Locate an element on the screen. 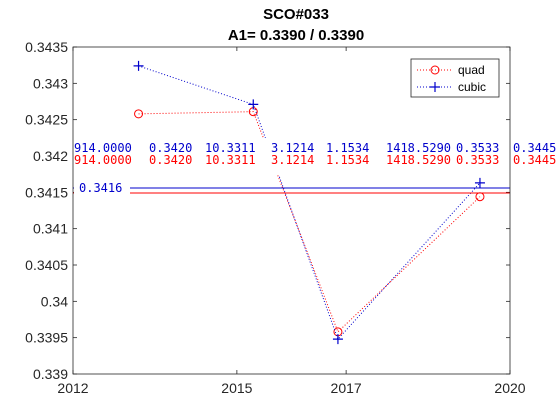 The height and width of the screenshot is (420, 560). legend-quad-label: quad is located at coordinates (471, 70).